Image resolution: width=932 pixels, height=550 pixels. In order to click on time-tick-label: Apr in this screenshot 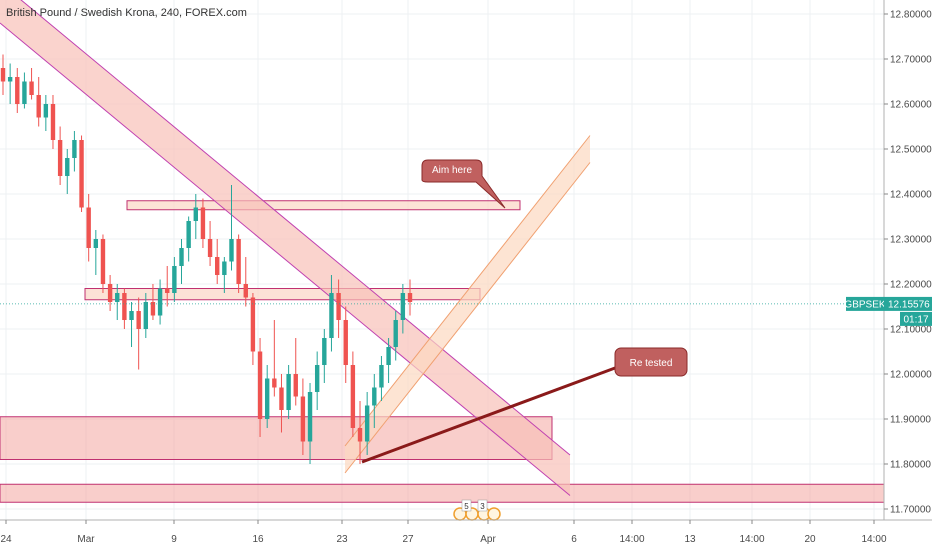, I will do `click(488, 539)`.